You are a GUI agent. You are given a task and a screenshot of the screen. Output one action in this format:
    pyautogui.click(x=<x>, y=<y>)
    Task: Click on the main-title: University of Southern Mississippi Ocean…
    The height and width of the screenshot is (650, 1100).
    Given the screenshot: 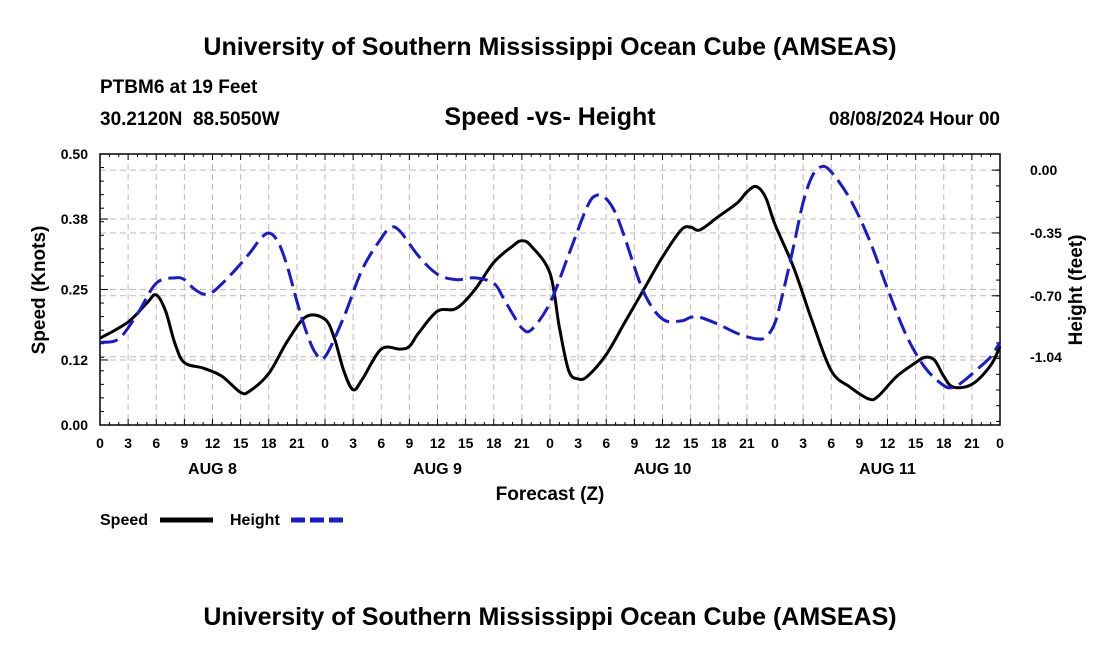 What is the action you would take?
    pyautogui.click(x=549, y=47)
    